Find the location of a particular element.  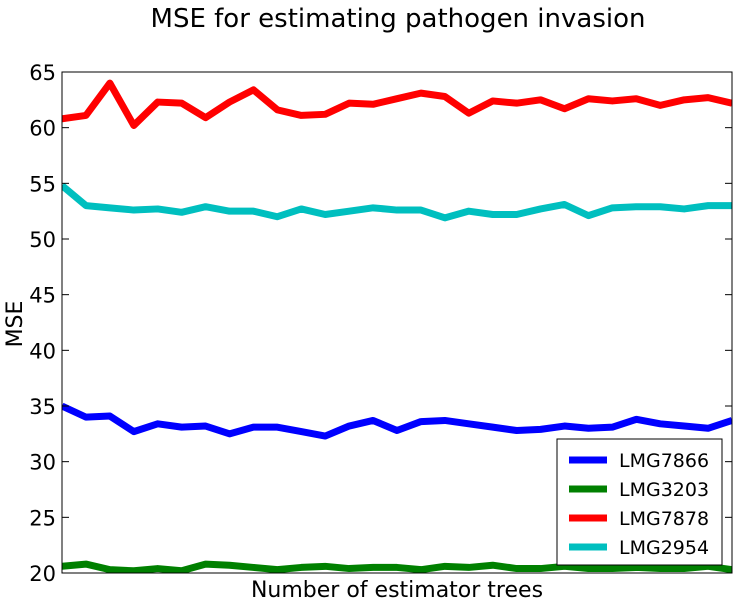

y-tick-label: 20 is located at coordinates (42, 574).